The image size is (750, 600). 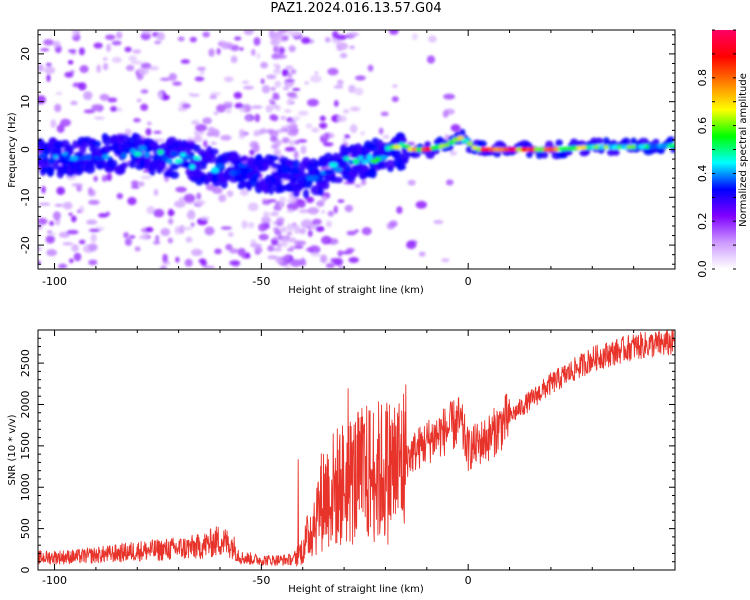 I want to click on y-tick-label: 0, so click(x=25, y=570).